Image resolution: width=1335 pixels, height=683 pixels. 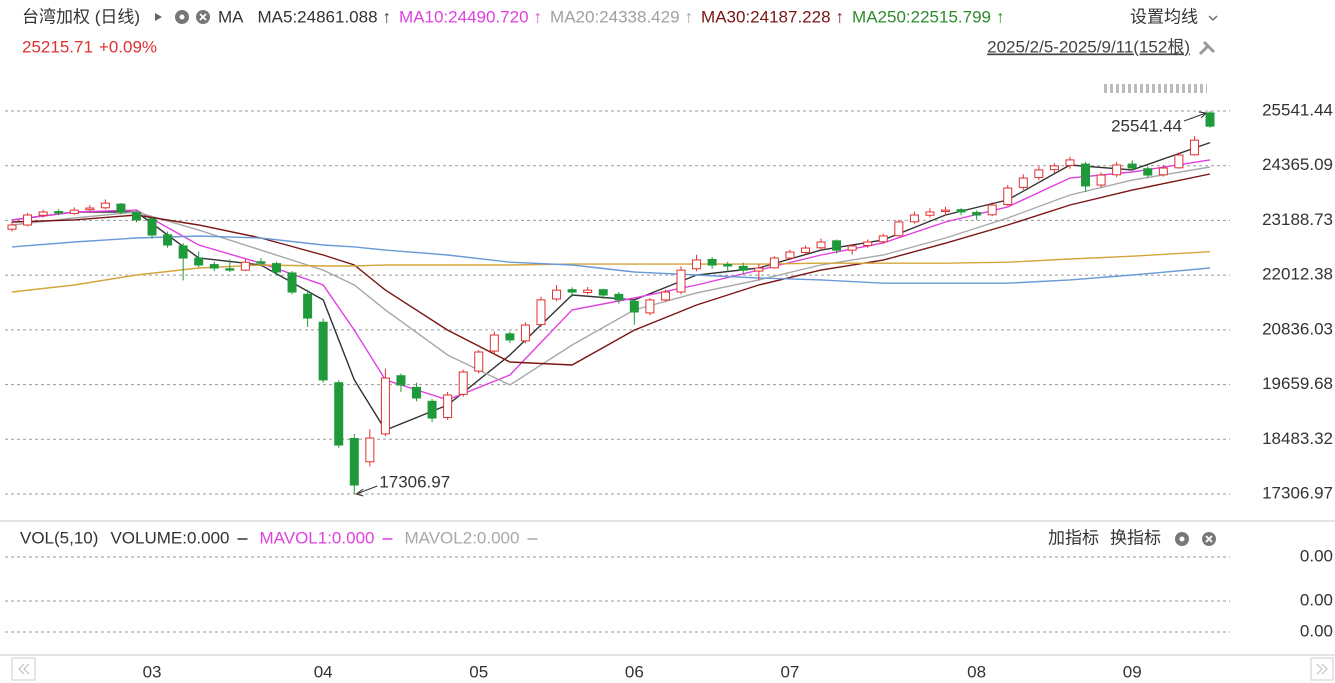 I want to click on settings-button: 设置均线, so click(x=1164, y=16).